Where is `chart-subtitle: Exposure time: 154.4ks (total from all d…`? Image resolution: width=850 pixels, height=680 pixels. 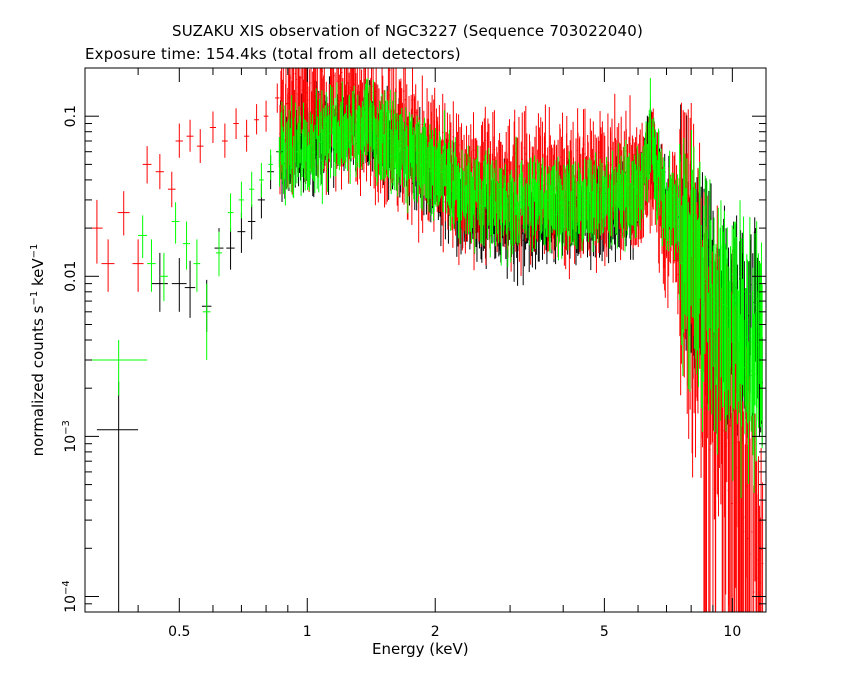
chart-subtitle: Exposure time: 154.4ks (total from all d… is located at coordinates (273, 54).